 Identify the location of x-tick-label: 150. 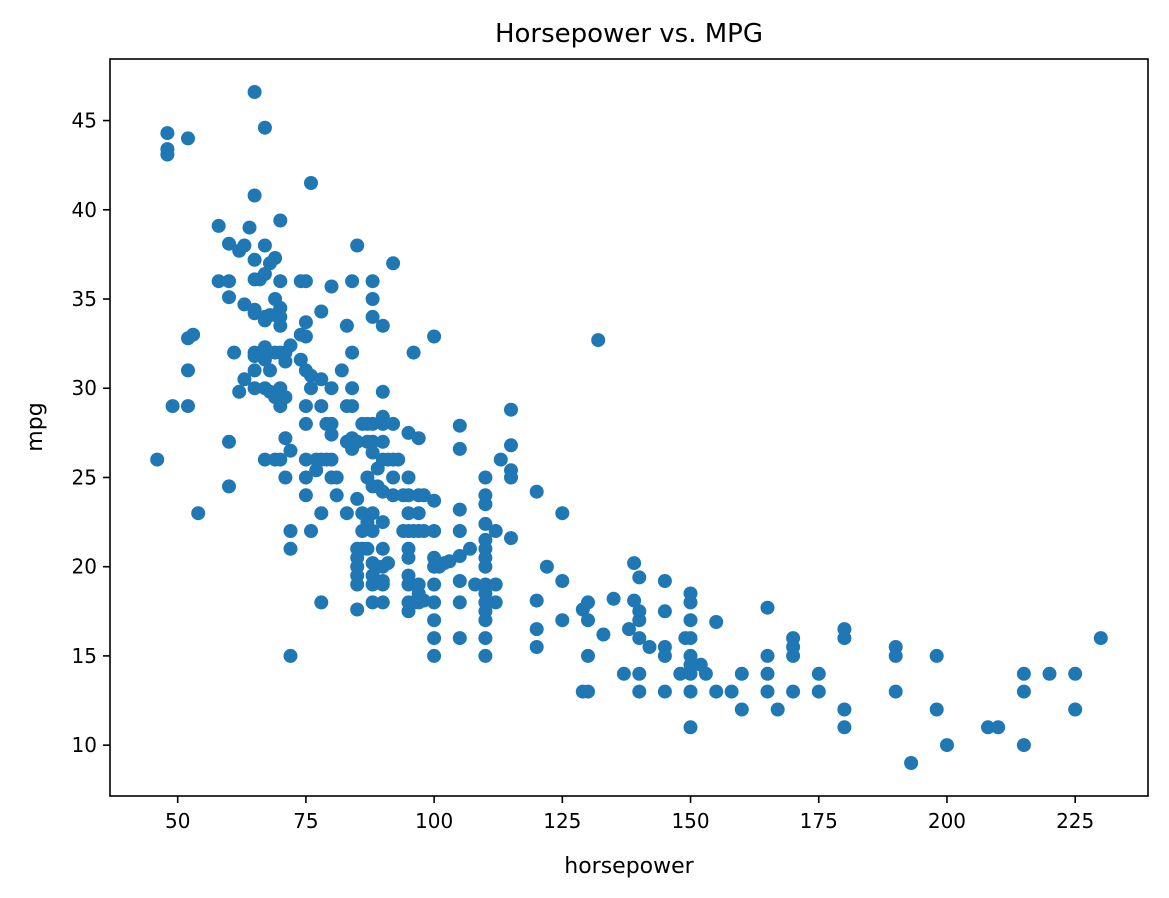
(690, 821).